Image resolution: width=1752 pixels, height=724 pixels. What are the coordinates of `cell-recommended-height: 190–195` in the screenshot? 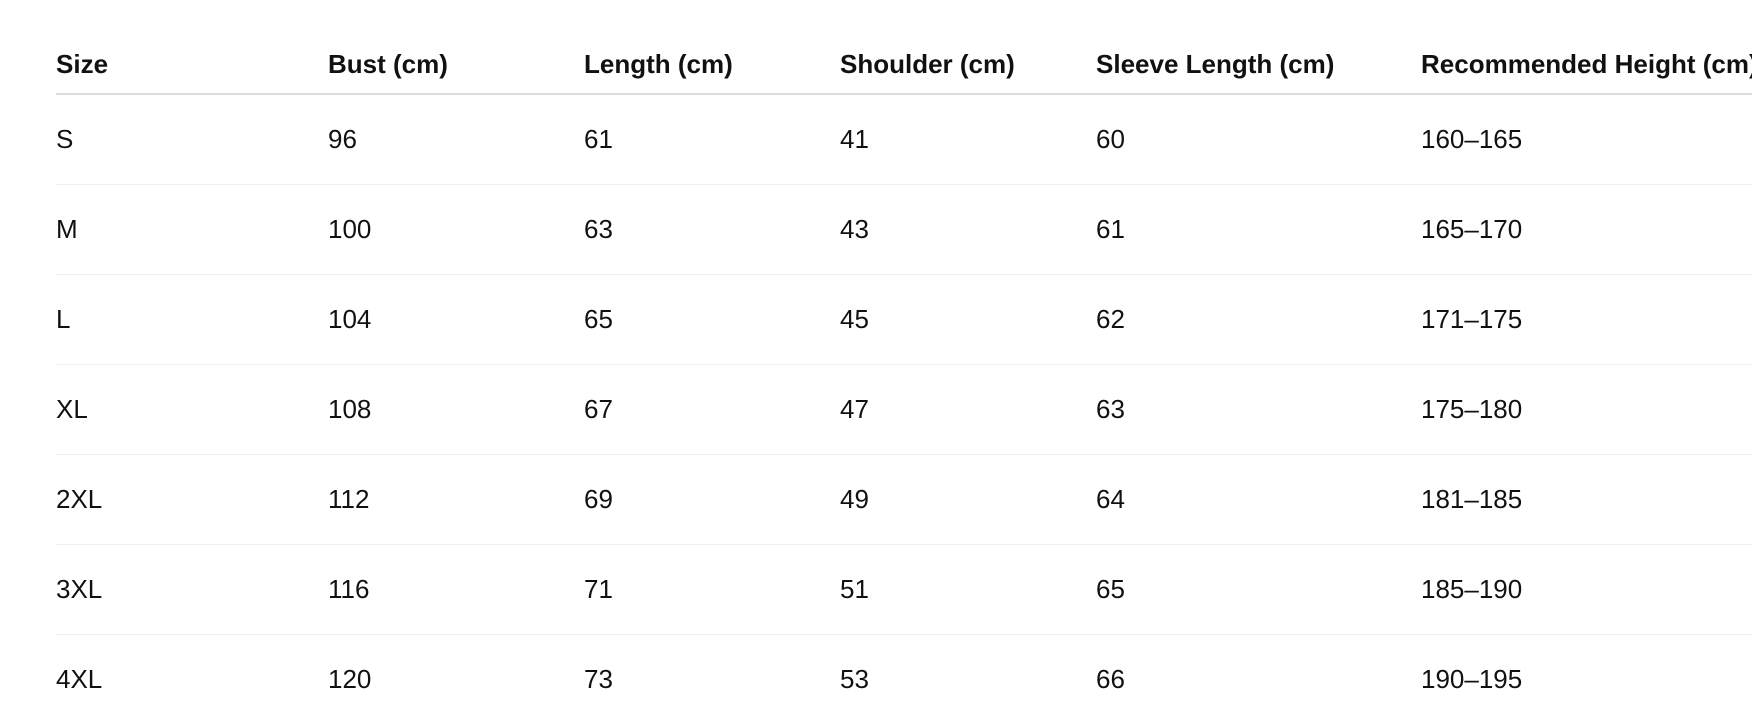 It's located at (1586, 679).